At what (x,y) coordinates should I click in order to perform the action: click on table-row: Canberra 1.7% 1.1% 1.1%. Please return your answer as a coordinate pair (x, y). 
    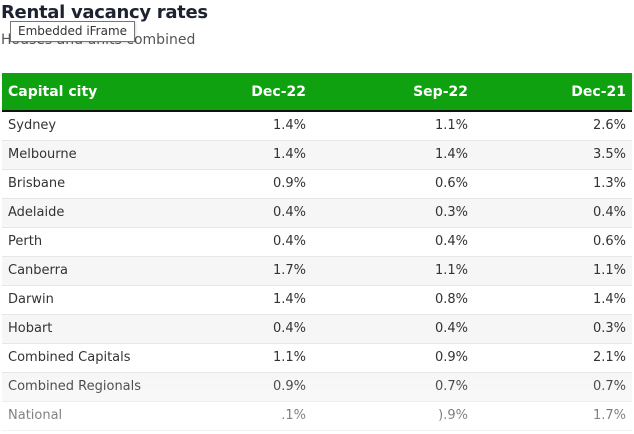
    Looking at the image, I should click on (317, 270).